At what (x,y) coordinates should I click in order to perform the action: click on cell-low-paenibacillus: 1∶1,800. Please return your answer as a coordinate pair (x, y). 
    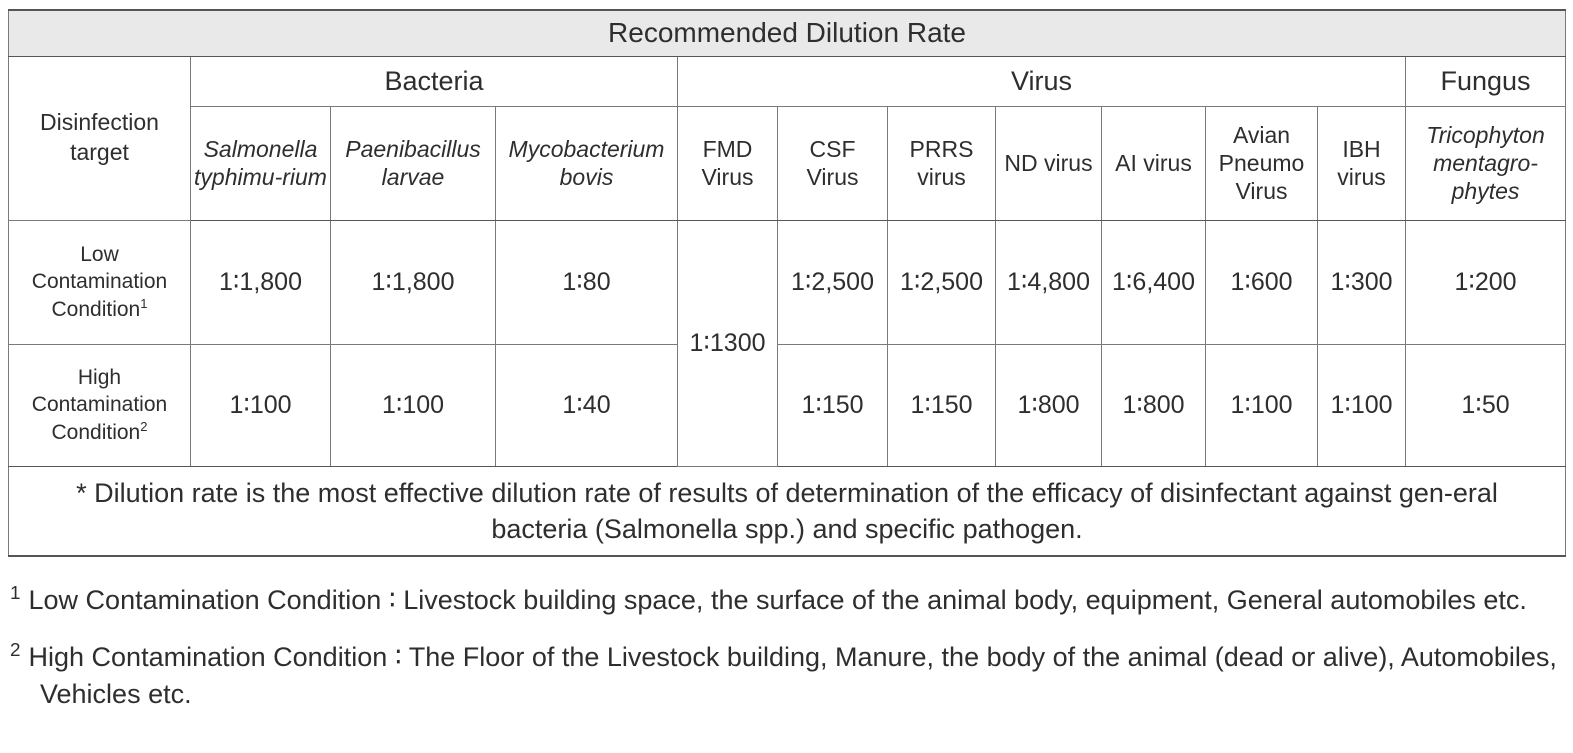
    Looking at the image, I should click on (413, 282).